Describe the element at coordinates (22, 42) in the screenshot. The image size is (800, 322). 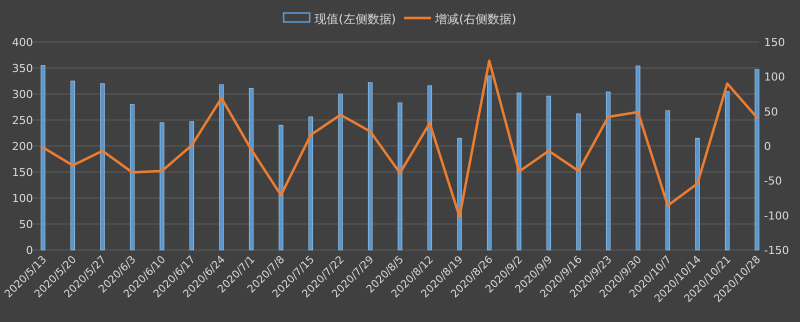
I see `y-tick-label: 400` at that location.